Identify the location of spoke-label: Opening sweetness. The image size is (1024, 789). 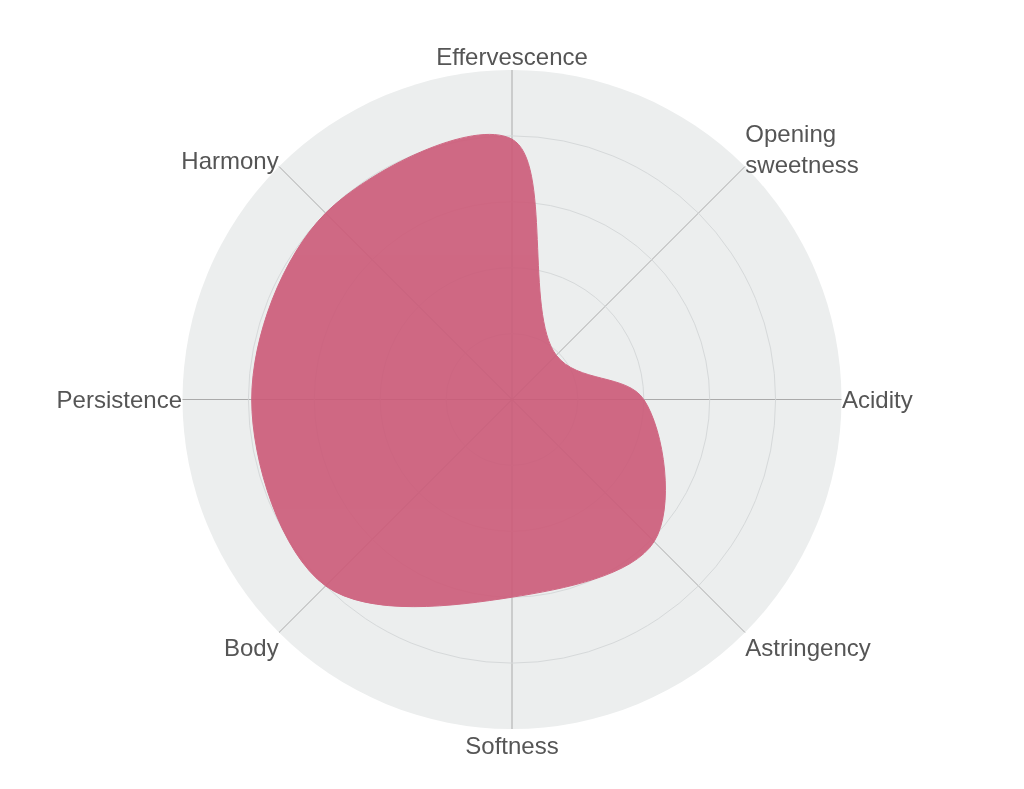
(802, 149).